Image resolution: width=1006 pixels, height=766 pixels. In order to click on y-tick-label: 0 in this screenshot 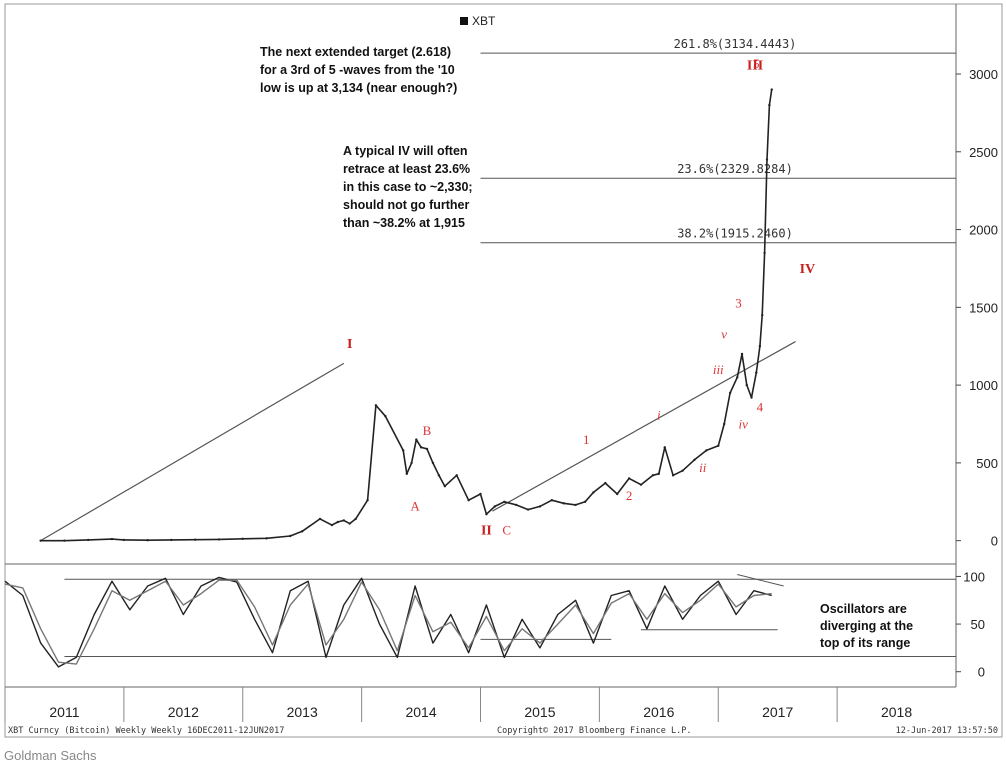, I will do `click(994, 541)`.